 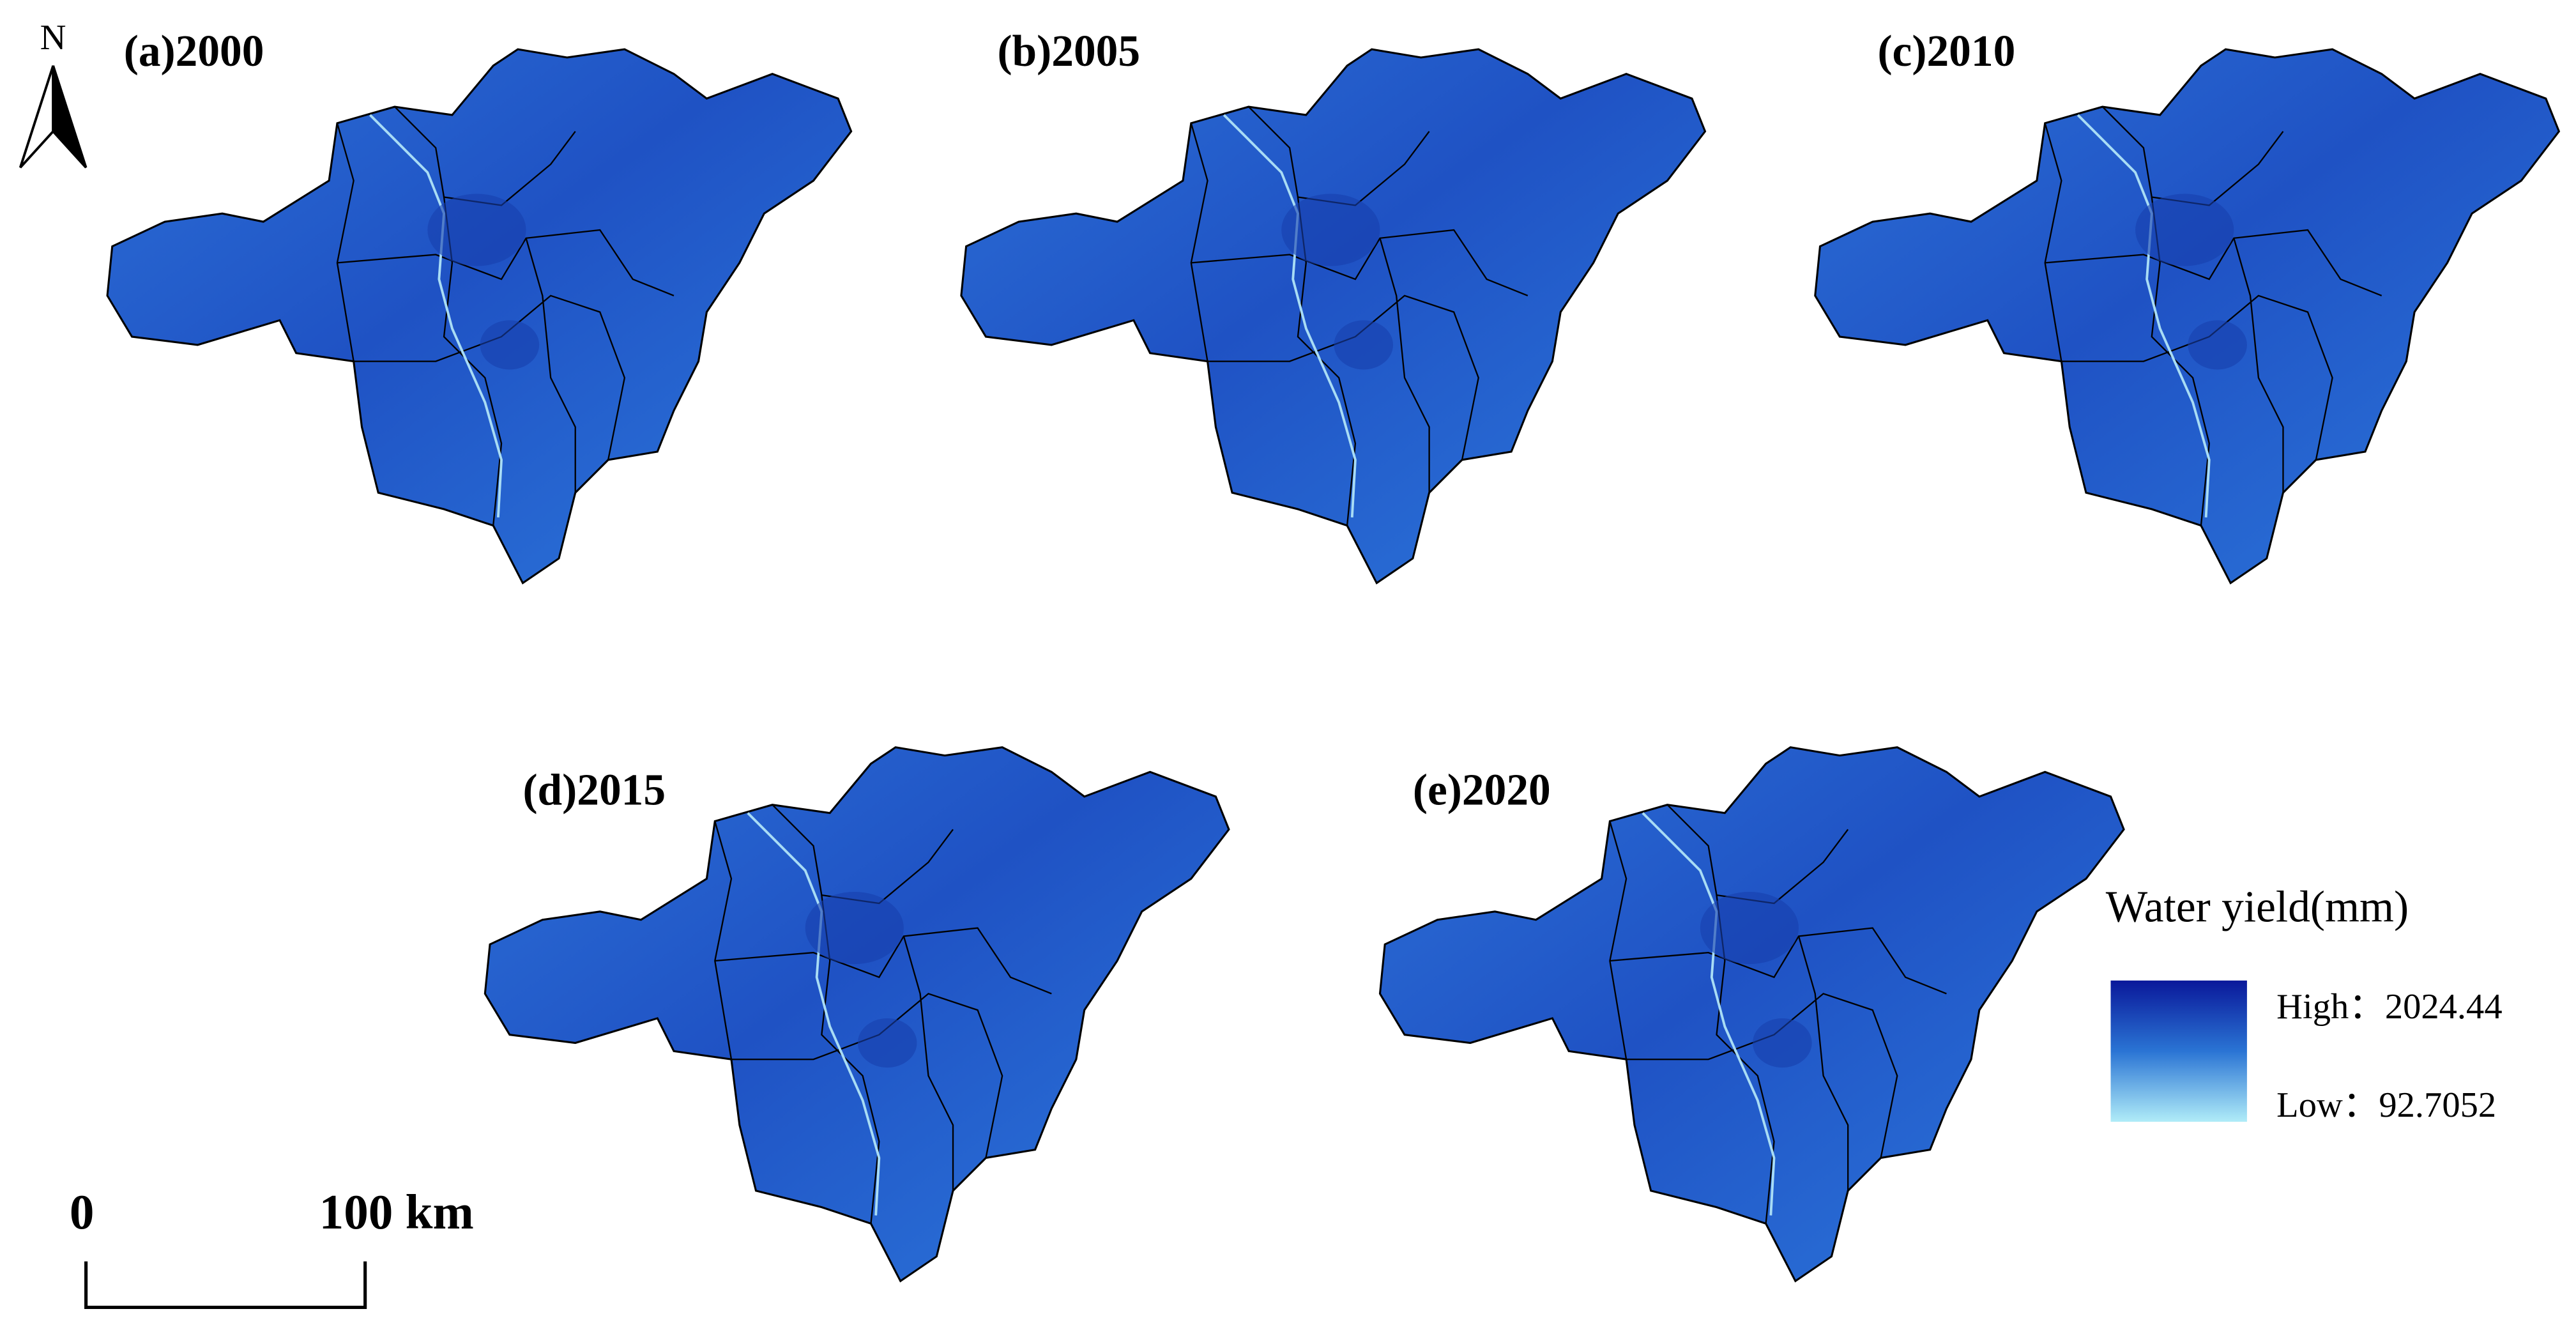 What do you see at coordinates (2386, 1105) in the screenshot?
I see `legend-low: Low：92.7052` at bounding box center [2386, 1105].